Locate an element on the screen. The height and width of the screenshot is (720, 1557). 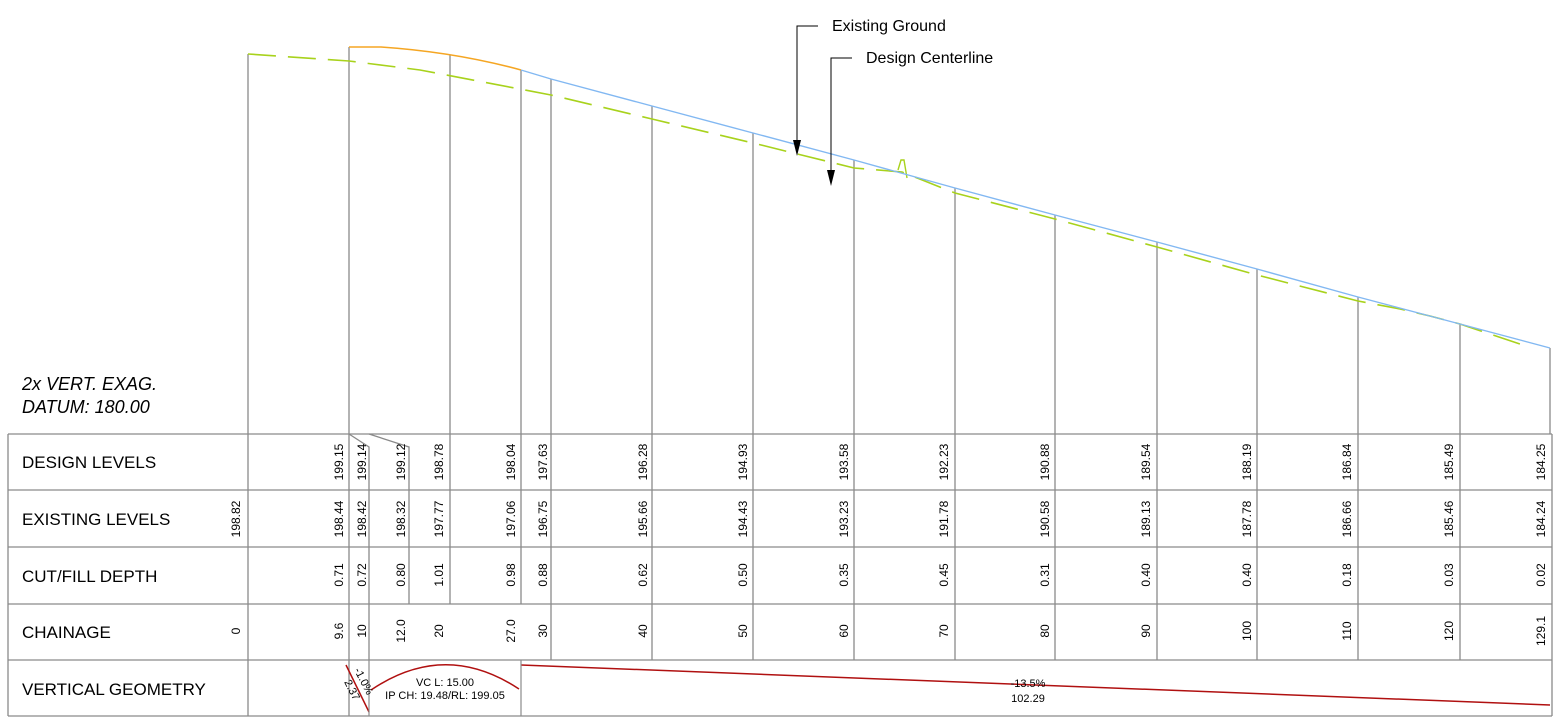
grade2-percent: -13.5% is located at coordinates (1028, 684).